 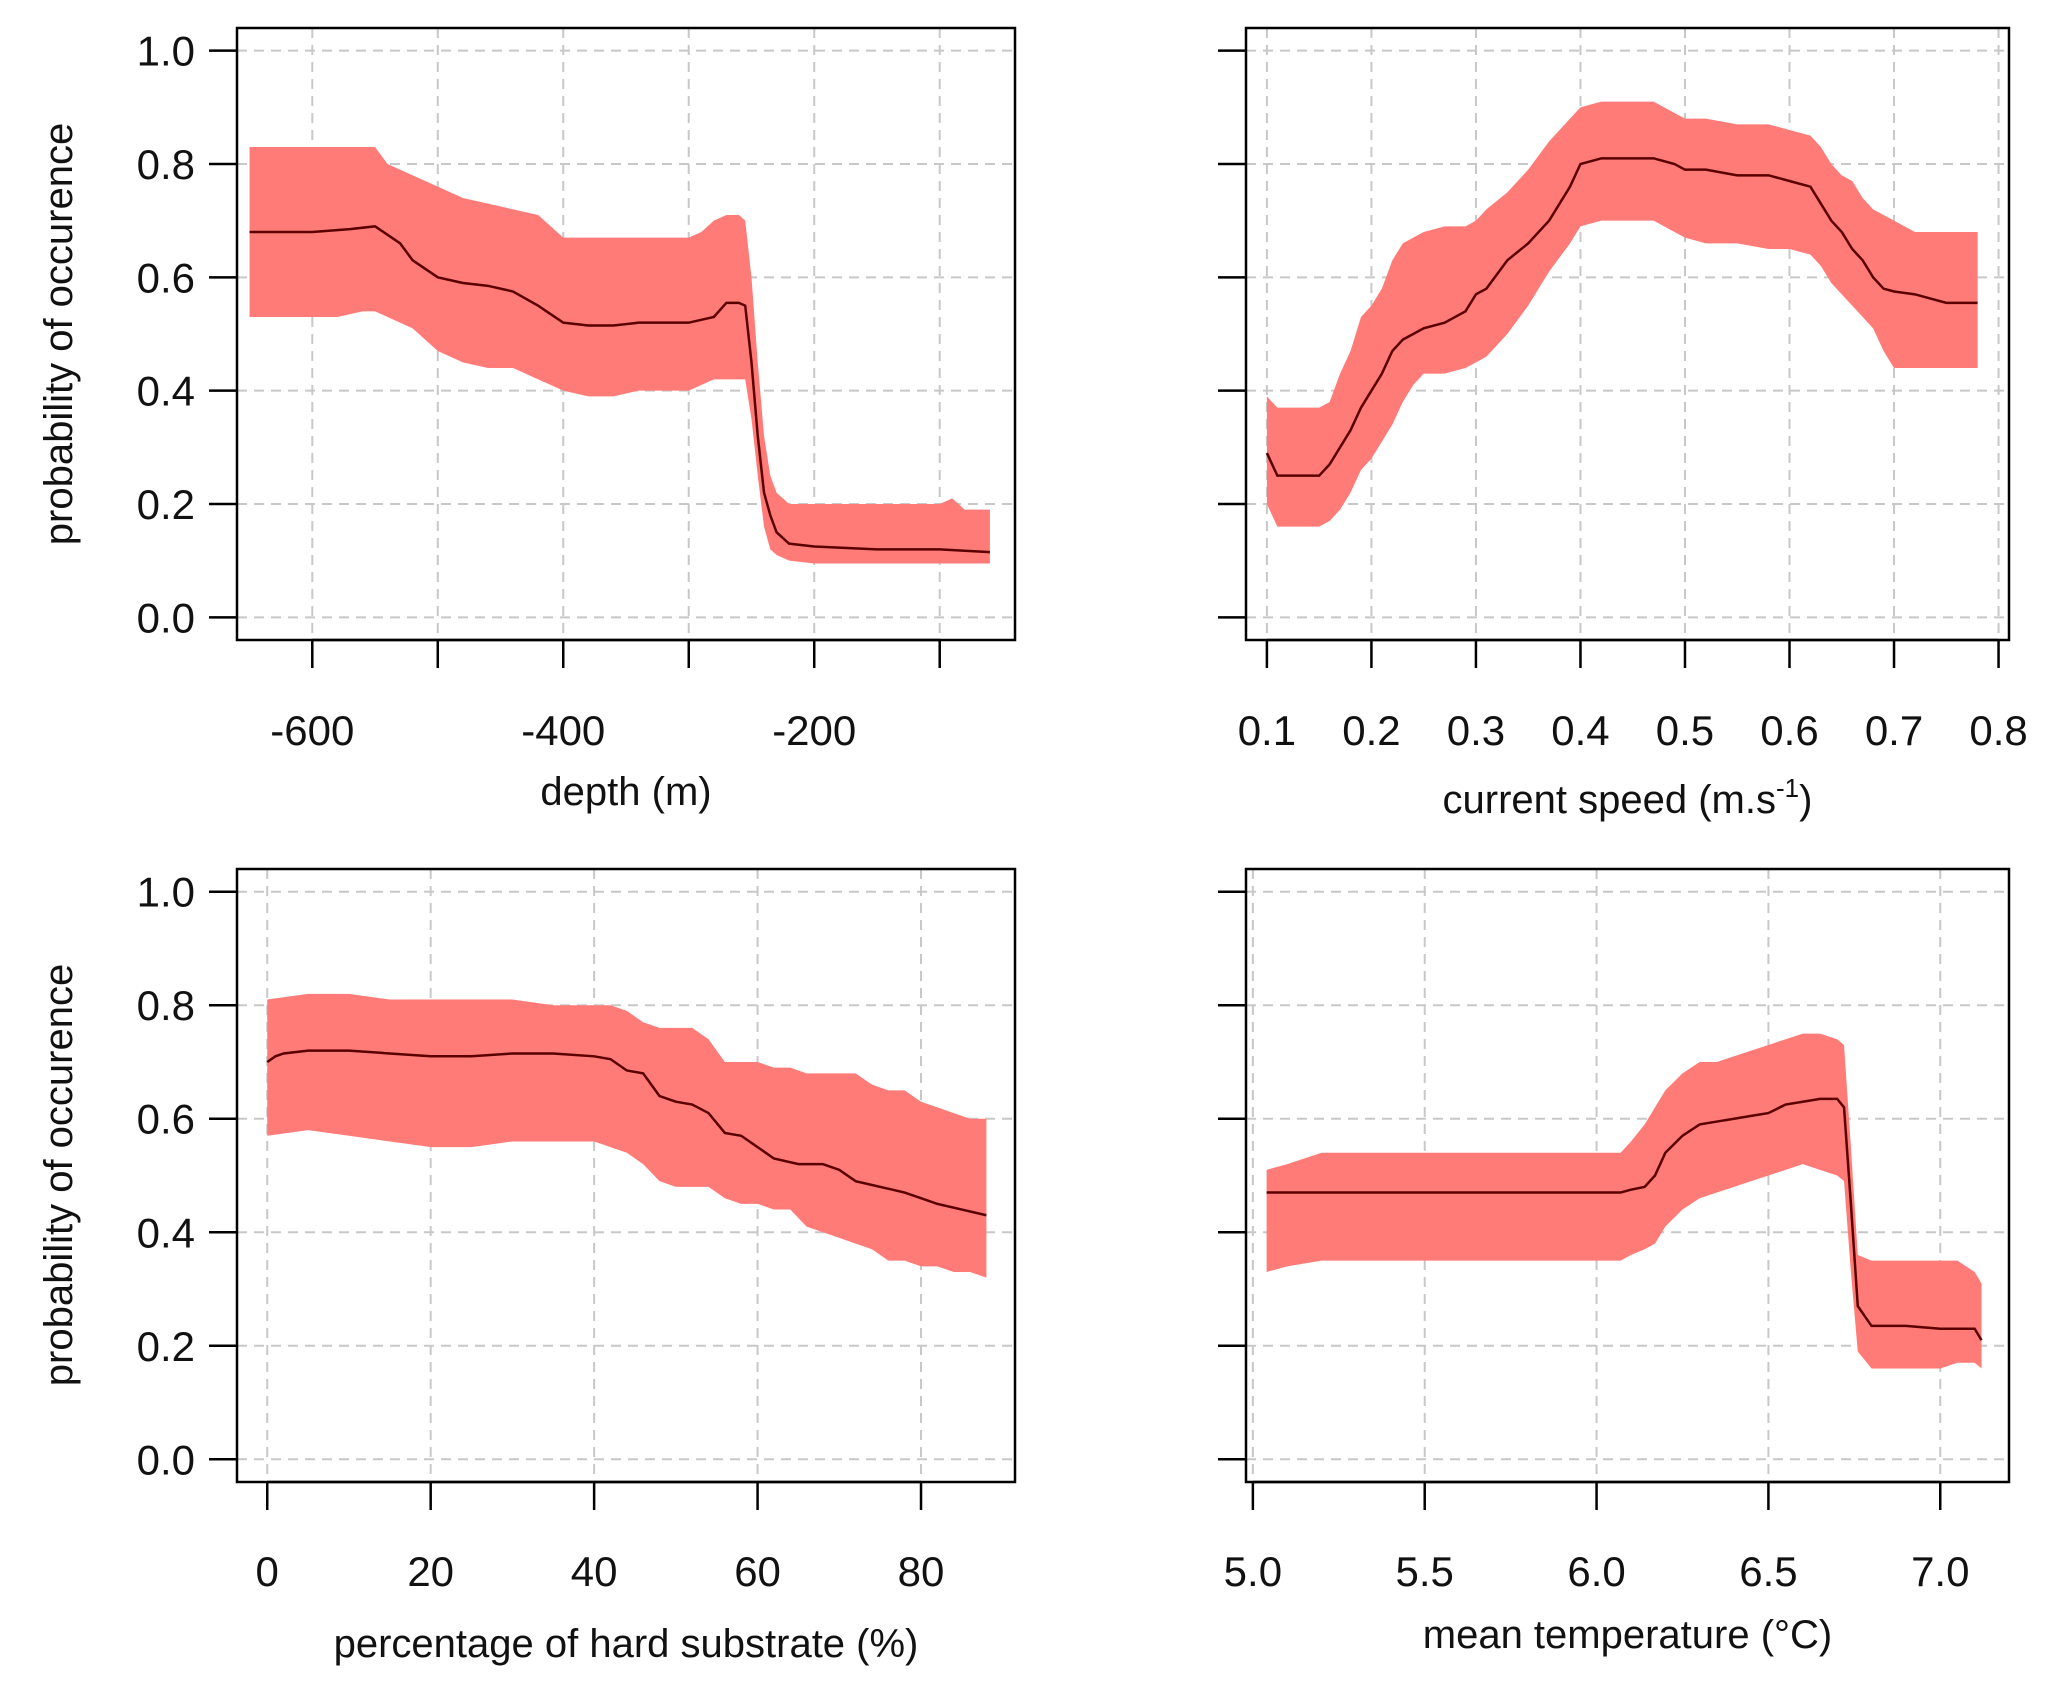 I want to click on x-tick-label: 0.8, so click(x=1998, y=730).